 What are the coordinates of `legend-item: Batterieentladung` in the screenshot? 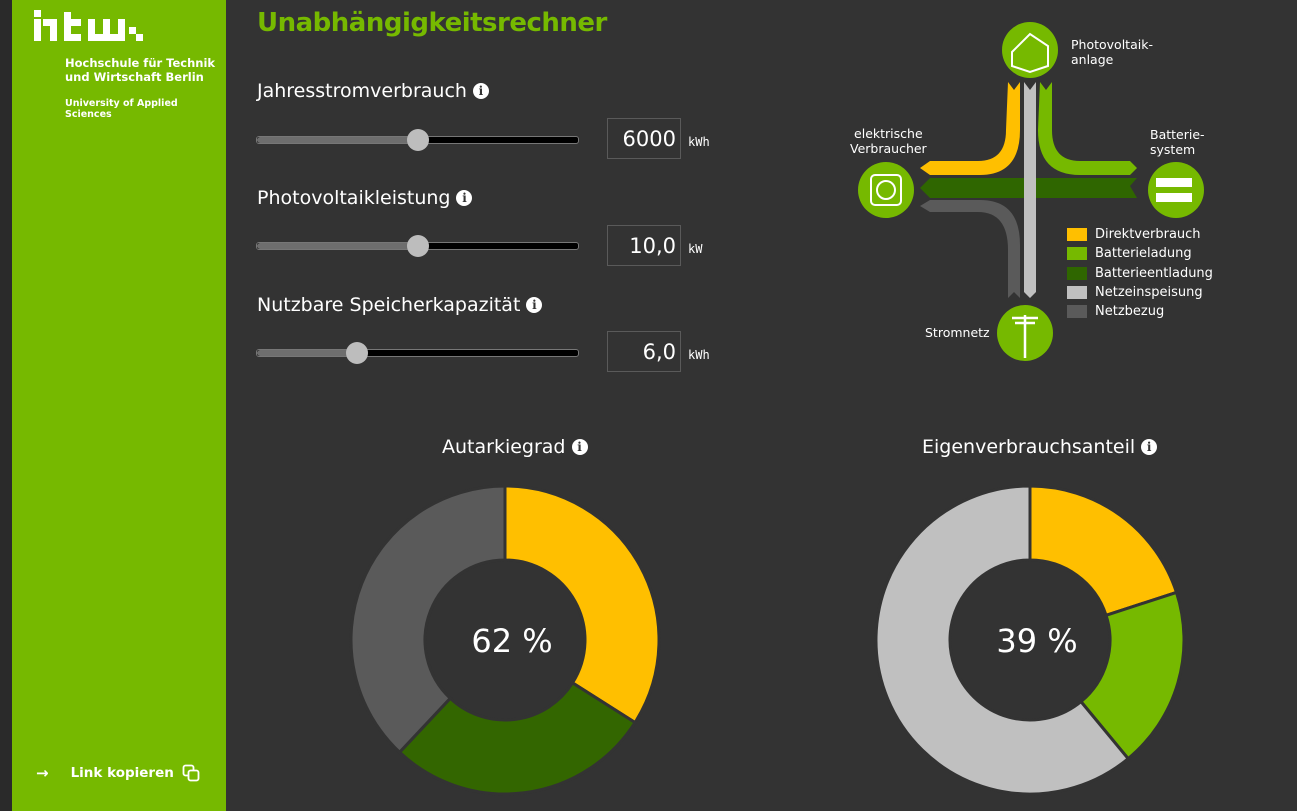 It's located at (1140, 273).